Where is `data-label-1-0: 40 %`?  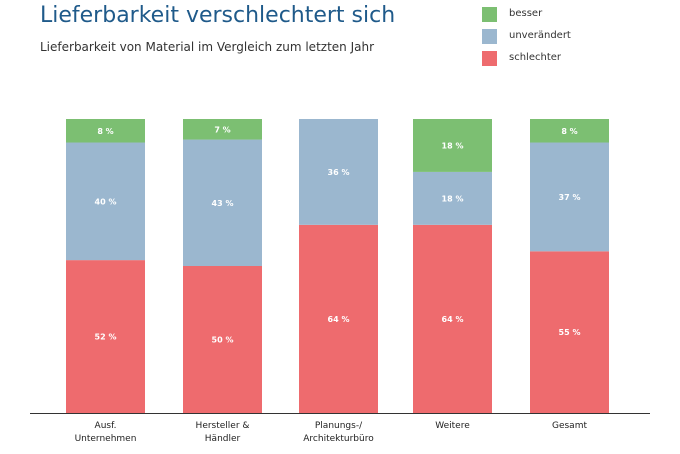 data-label-1-0: 40 % is located at coordinates (106, 201).